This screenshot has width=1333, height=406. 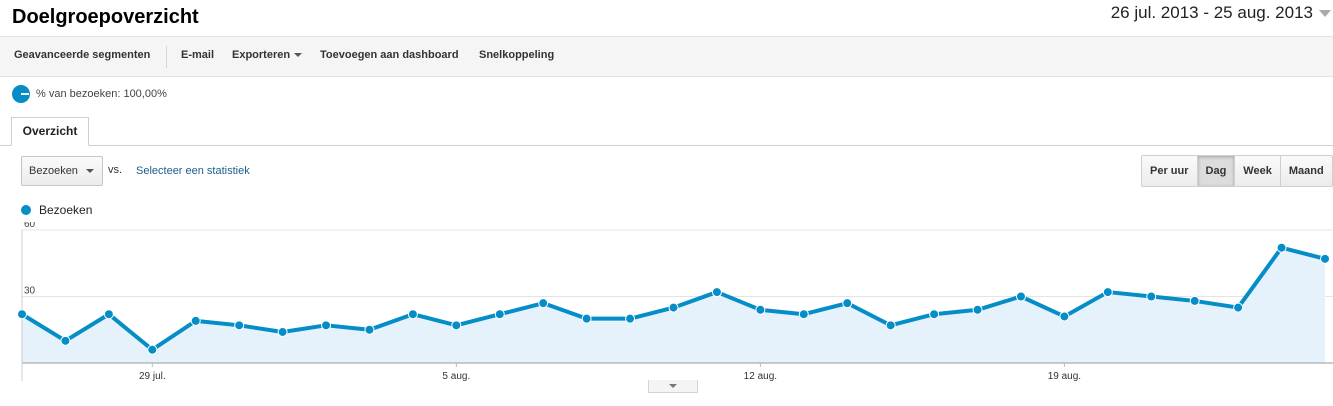 What do you see at coordinates (26, 210) in the screenshot?
I see `legend-dot-icon` at bounding box center [26, 210].